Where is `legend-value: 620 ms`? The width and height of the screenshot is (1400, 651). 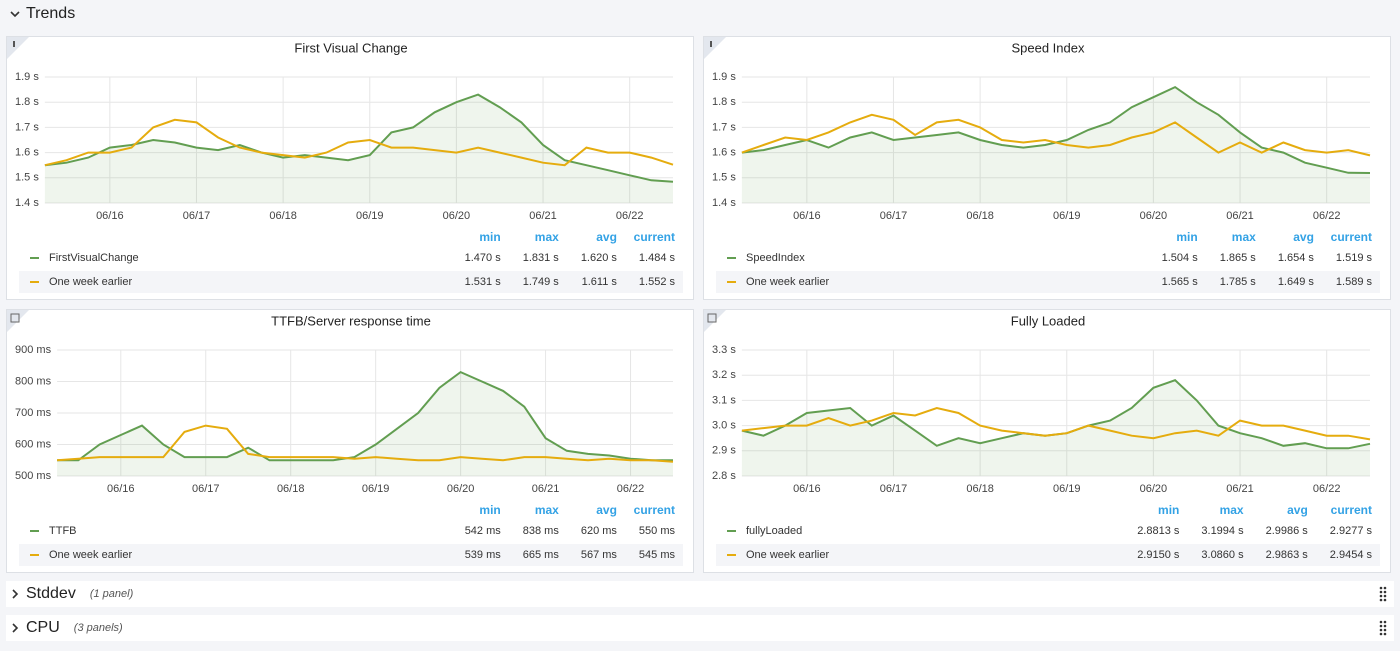 legend-value: 620 ms is located at coordinates (599, 531).